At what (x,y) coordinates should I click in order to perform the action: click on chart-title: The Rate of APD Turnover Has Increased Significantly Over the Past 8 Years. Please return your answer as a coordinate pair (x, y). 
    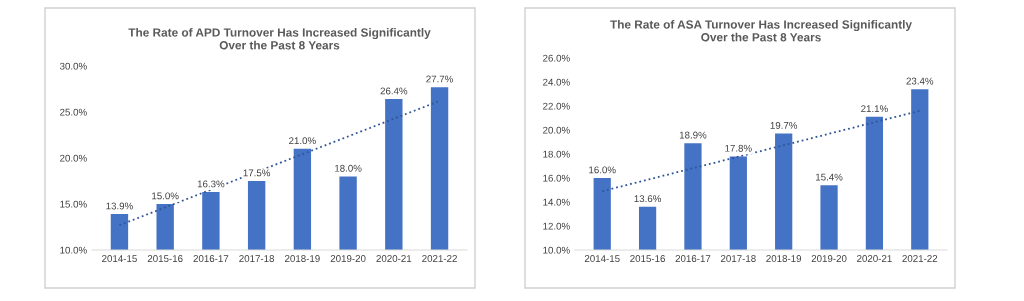
    Looking at the image, I should click on (279, 39).